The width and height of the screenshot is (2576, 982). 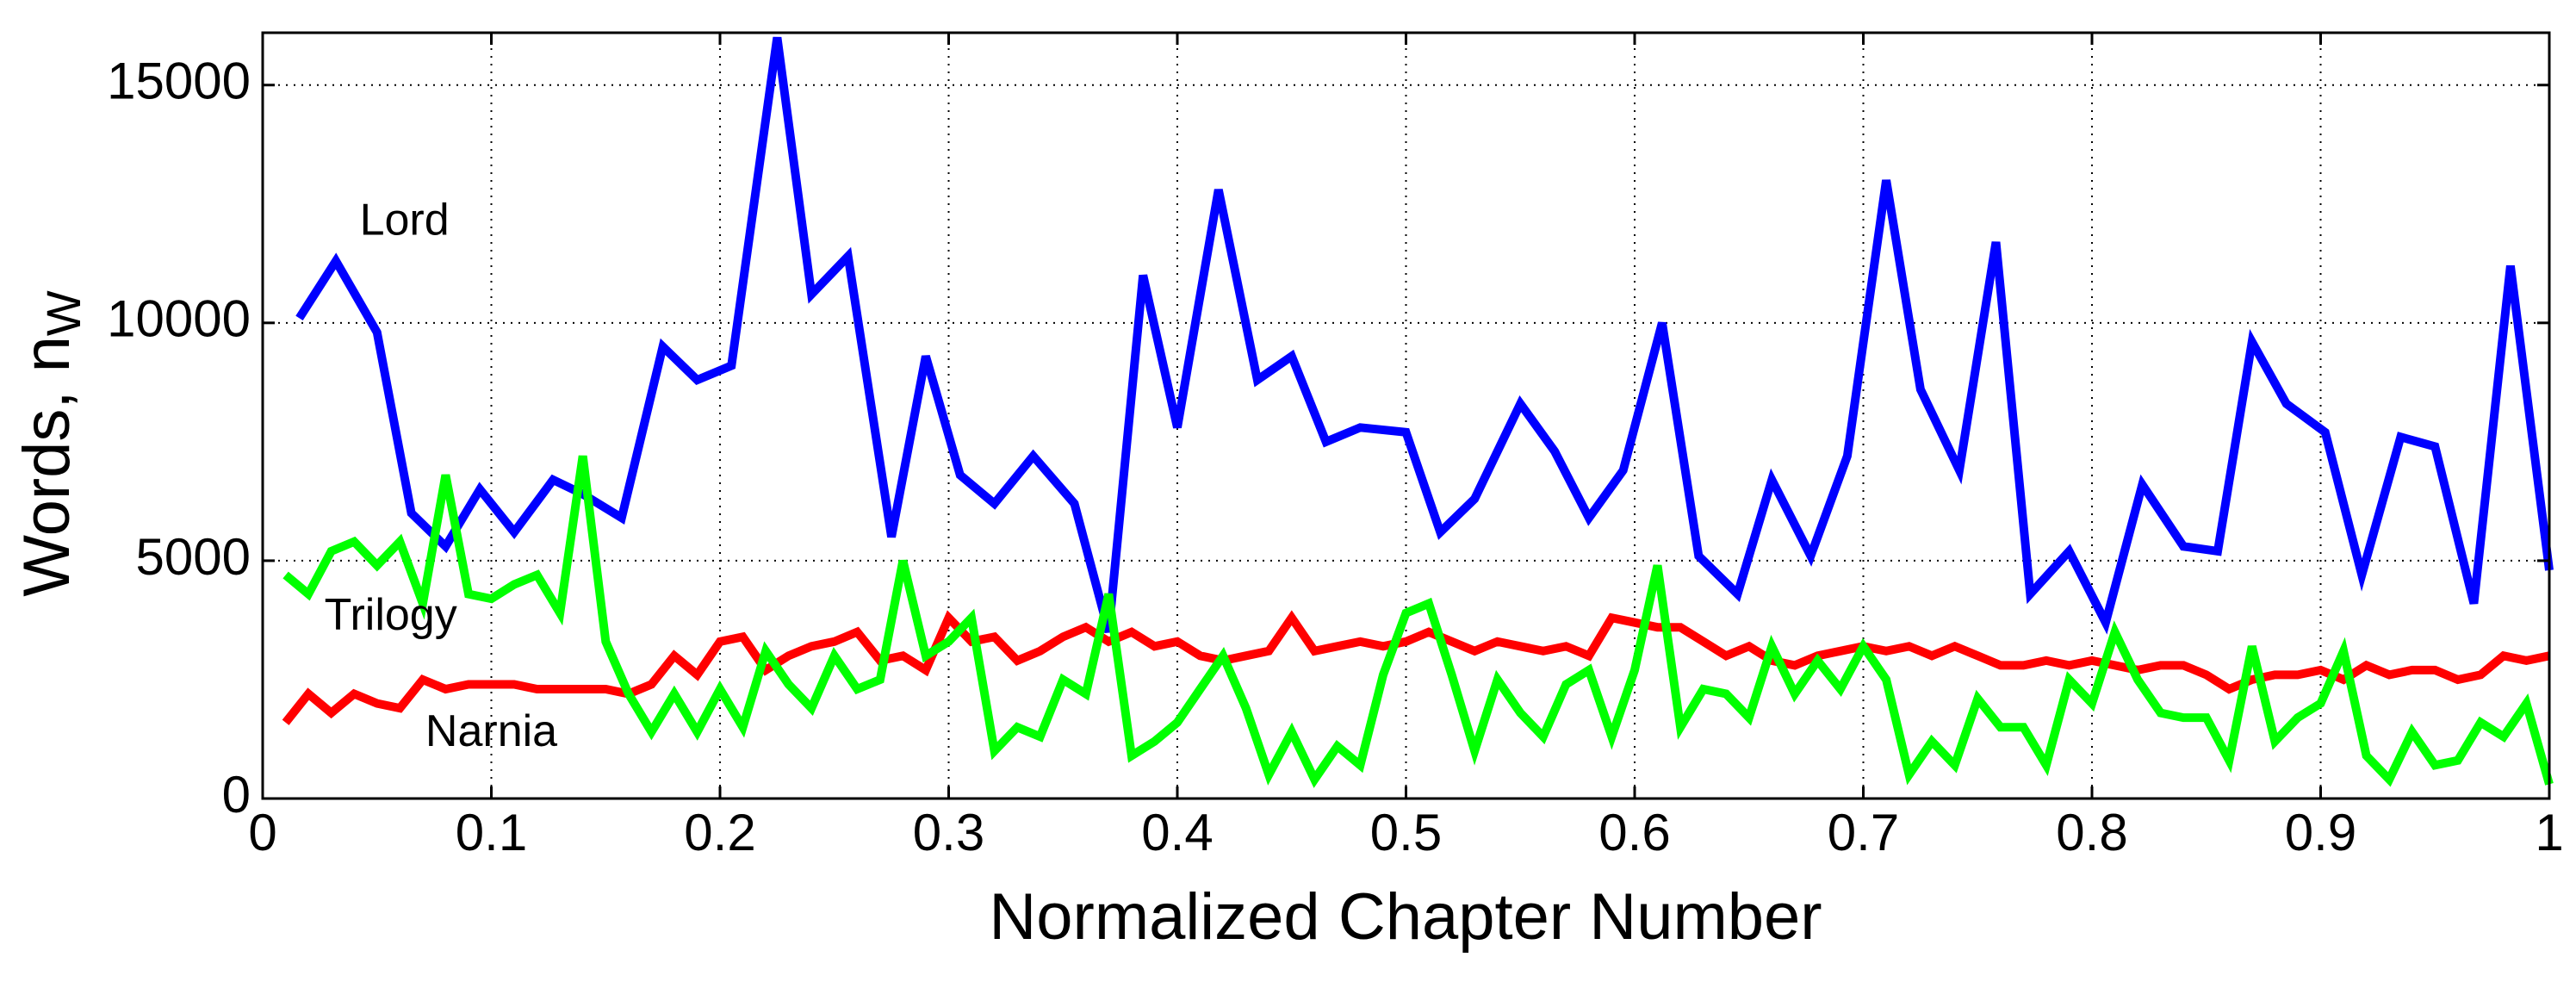 I want to click on x-tick-label: 0.9, so click(x=2320, y=832).